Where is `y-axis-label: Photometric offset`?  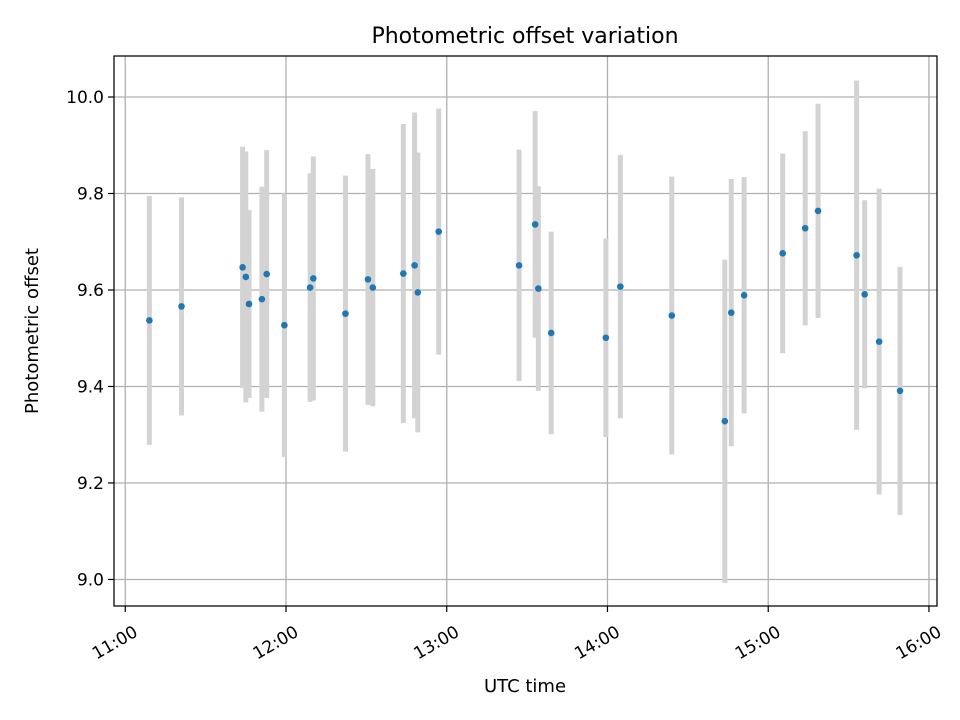
y-axis-label: Photometric offset is located at coordinates (32, 331).